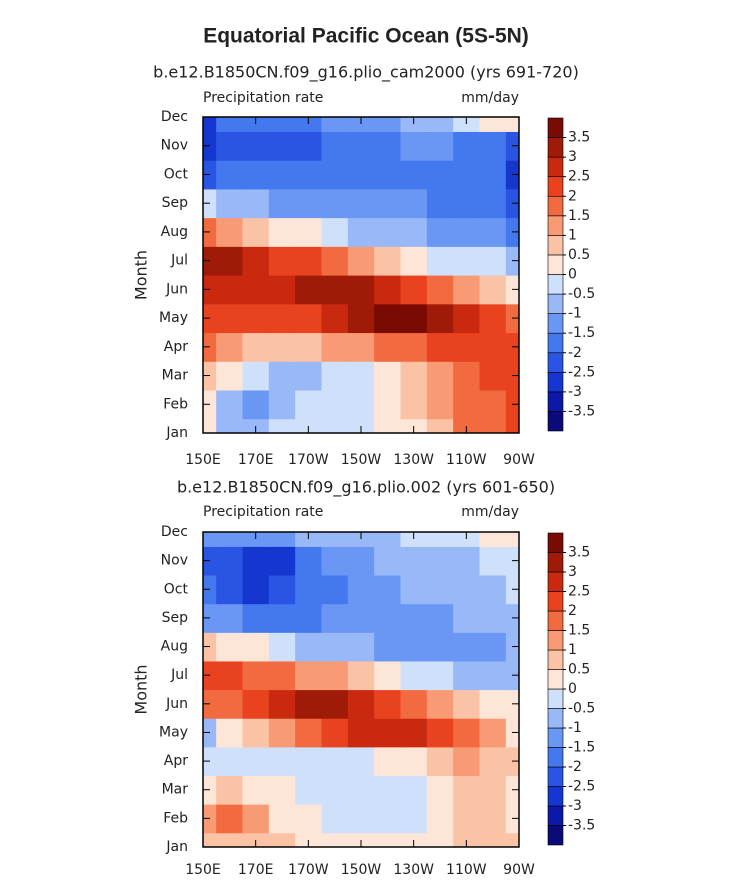 Image resolution: width=733 pixels, height=894 pixels. What do you see at coordinates (361, 460) in the screenshot?
I see `x-tick-label: 150W` at bounding box center [361, 460].